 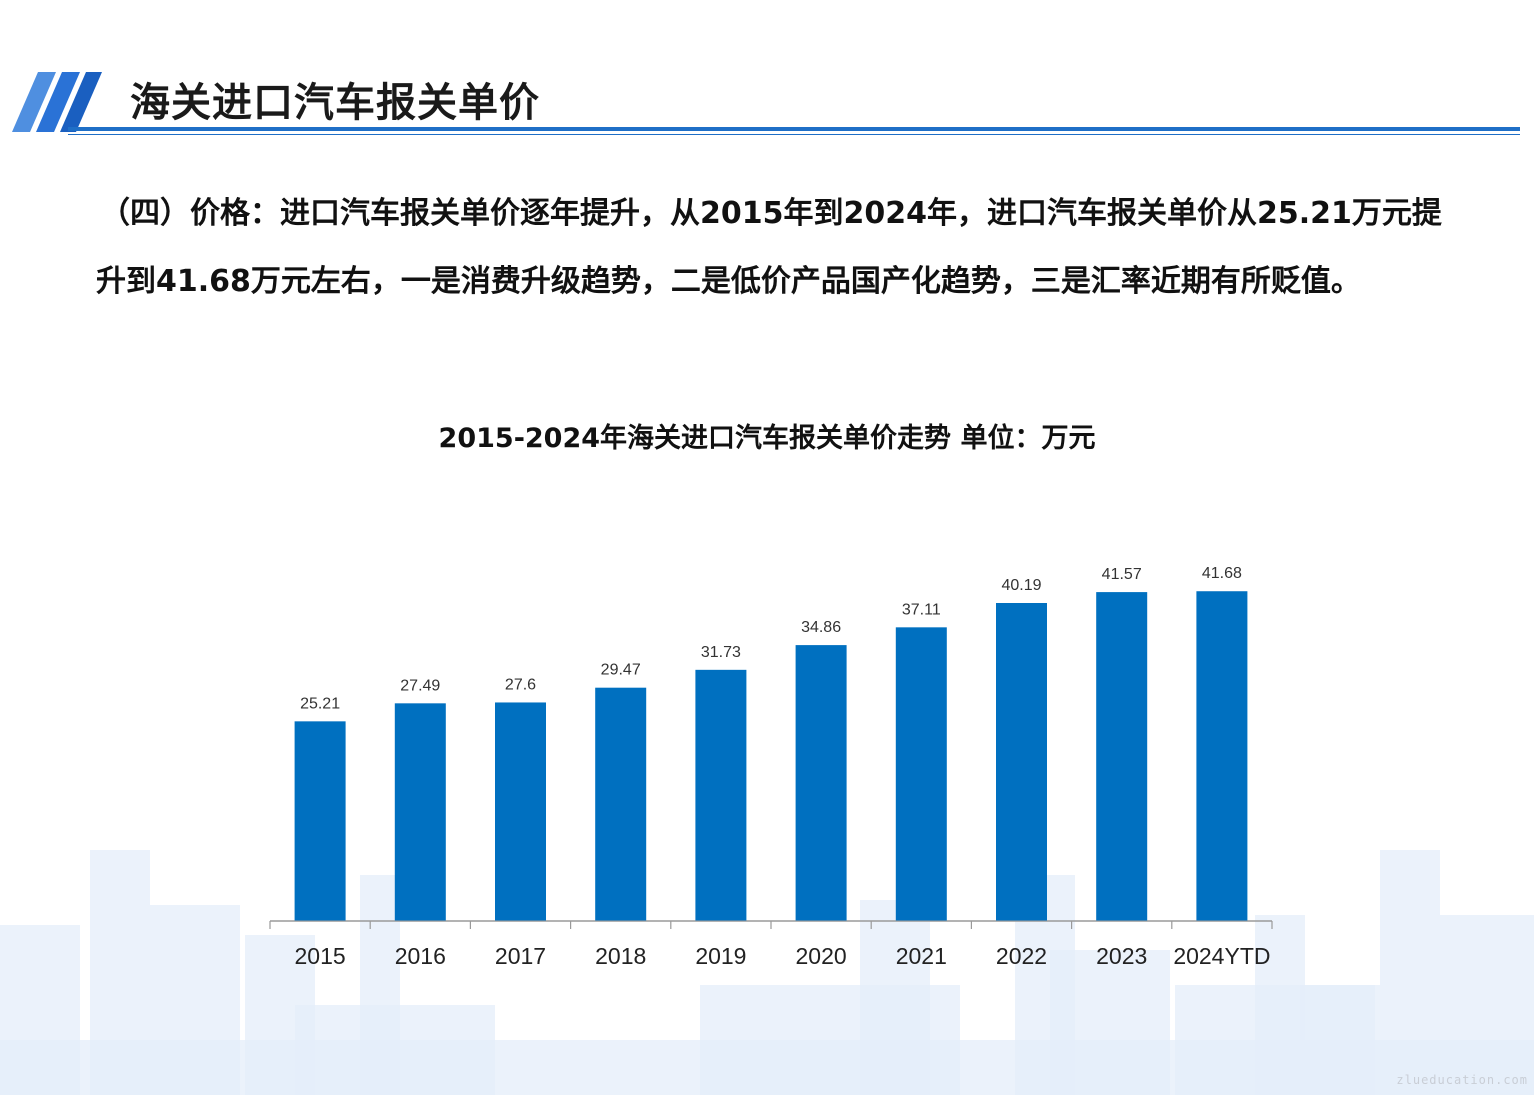 I want to click on x-tick-label: 2019, so click(x=720, y=956).